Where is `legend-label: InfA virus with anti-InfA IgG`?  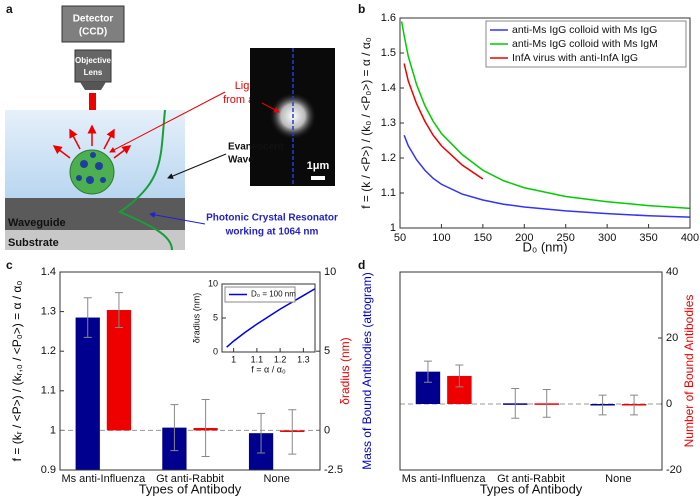 legend-label: InfA virus with anti-InfA IgG is located at coordinates (575, 58).